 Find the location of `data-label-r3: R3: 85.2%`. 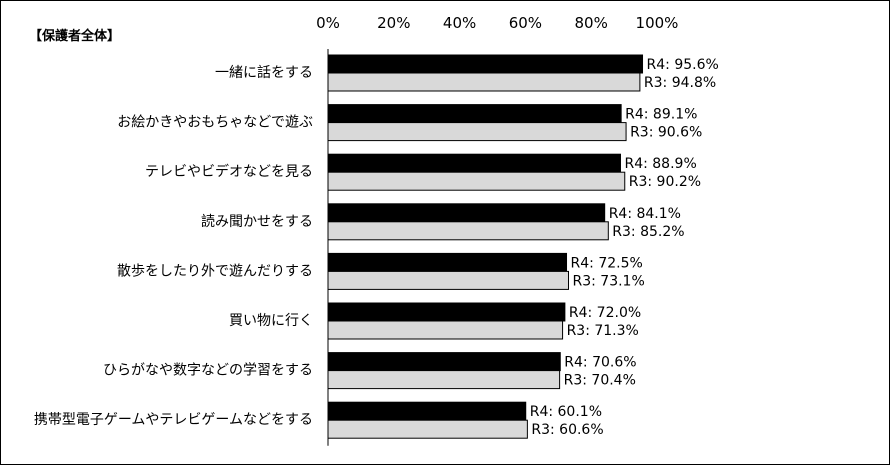

data-label-r3: R3: 85.2% is located at coordinates (648, 232).